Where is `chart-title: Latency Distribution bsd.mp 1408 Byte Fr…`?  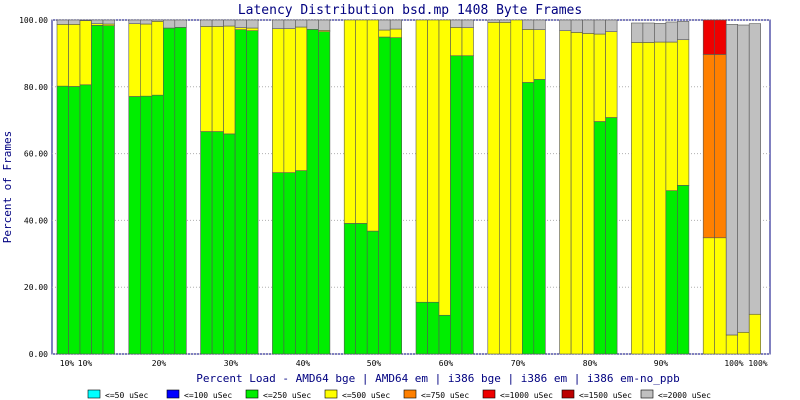 chart-title: Latency Distribution bsd.mp 1408 Byte Fr… is located at coordinates (410, 10).